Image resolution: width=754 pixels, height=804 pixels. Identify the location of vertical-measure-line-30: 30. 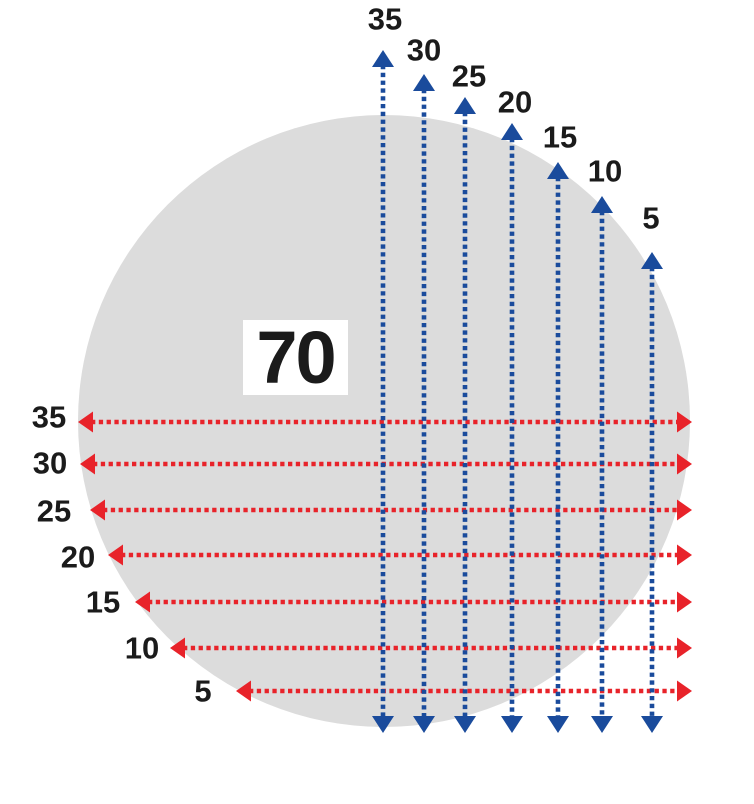
(424, 383).